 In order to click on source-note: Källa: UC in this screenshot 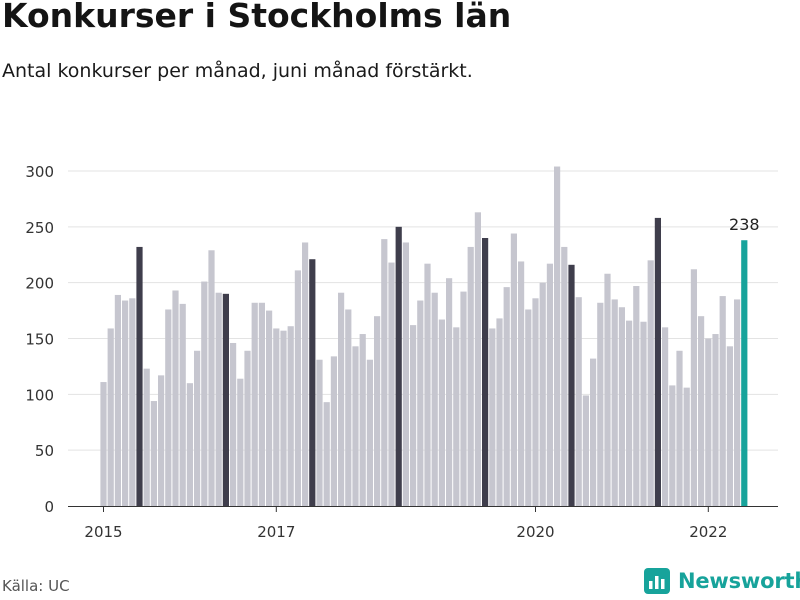, I will do `click(36, 586)`.